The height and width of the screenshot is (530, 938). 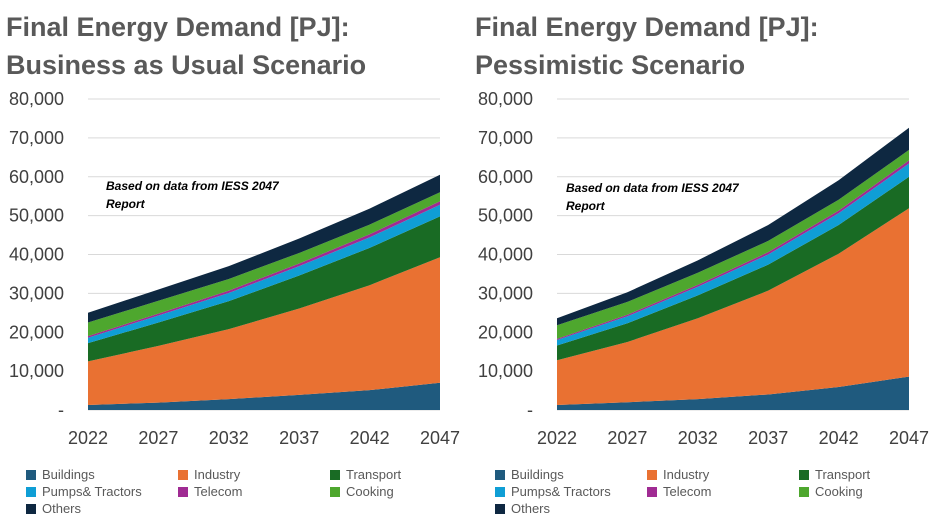 I want to click on chart-title-line2: Pessimistic Scenario, so click(x=610, y=65).